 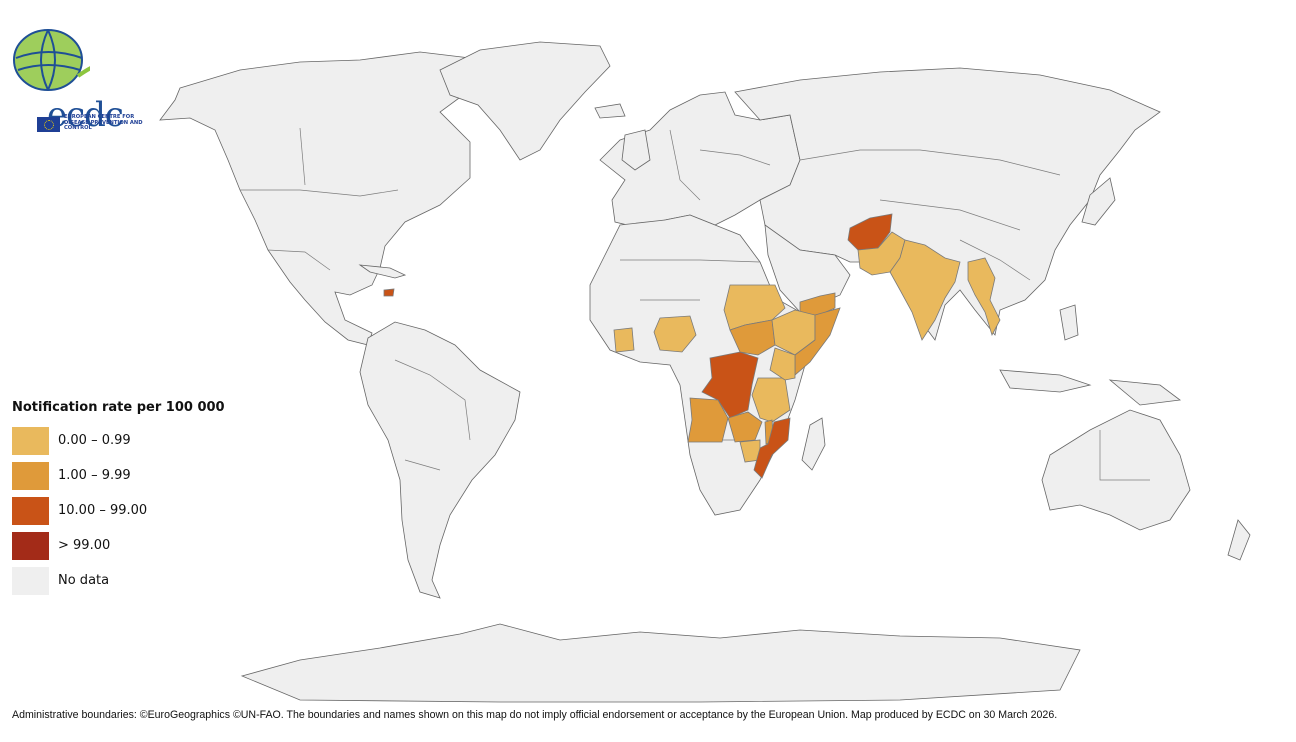 I want to click on legend-title: Notification rate per 100 000, so click(x=118, y=407).